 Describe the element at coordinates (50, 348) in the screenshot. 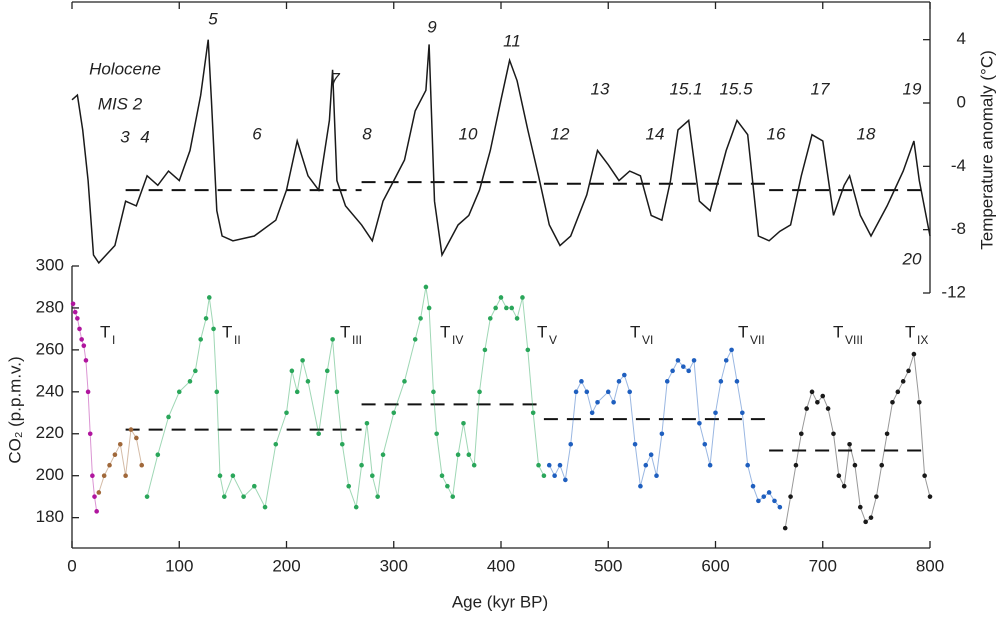

I see `y-tick-label: 260` at that location.